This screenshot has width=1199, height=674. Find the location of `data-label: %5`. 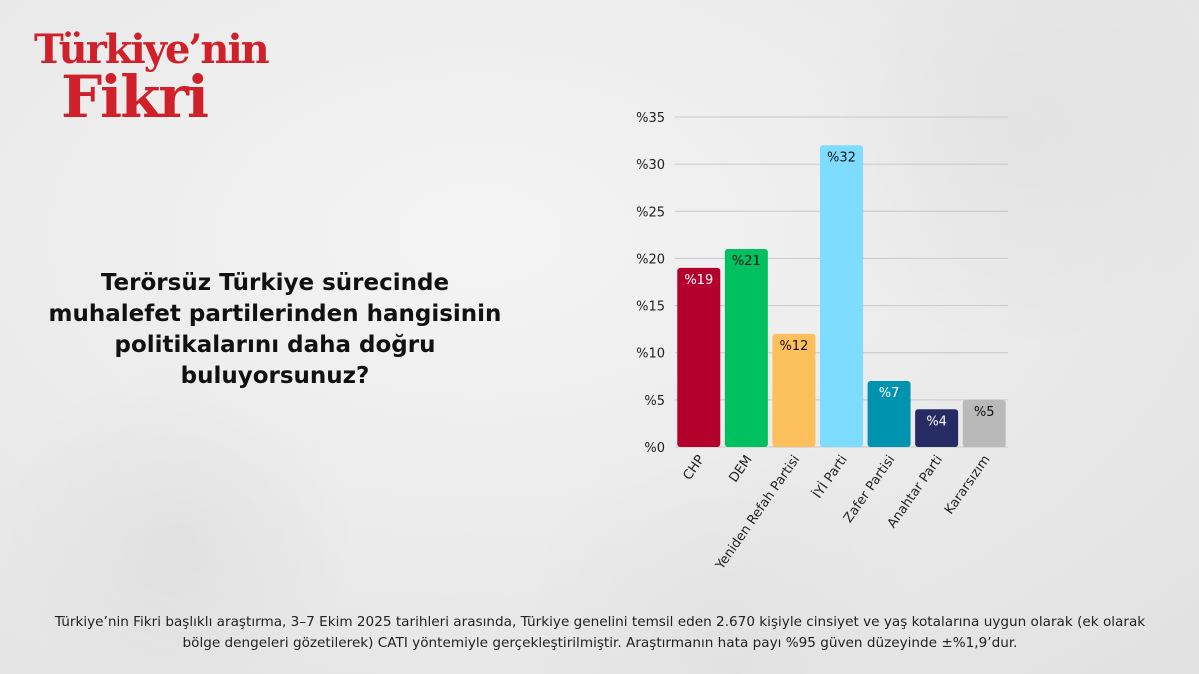

data-label: %5 is located at coordinates (984, 412).